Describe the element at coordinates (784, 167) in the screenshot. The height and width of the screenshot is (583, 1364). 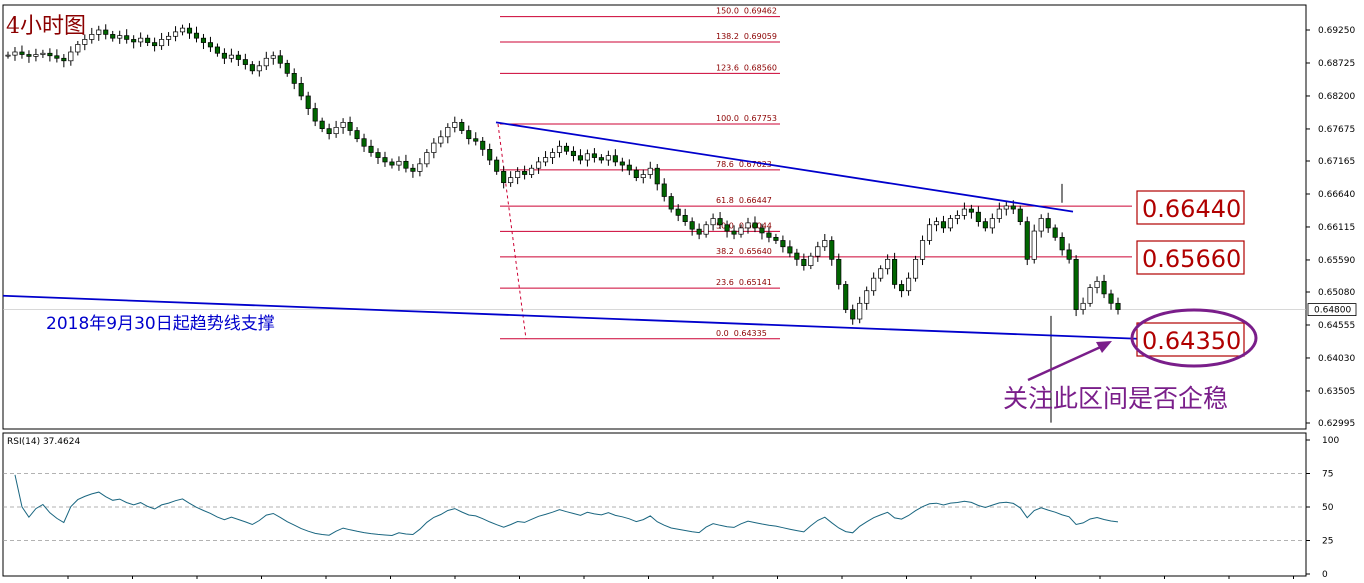
I see `downtrend-line` at that location.